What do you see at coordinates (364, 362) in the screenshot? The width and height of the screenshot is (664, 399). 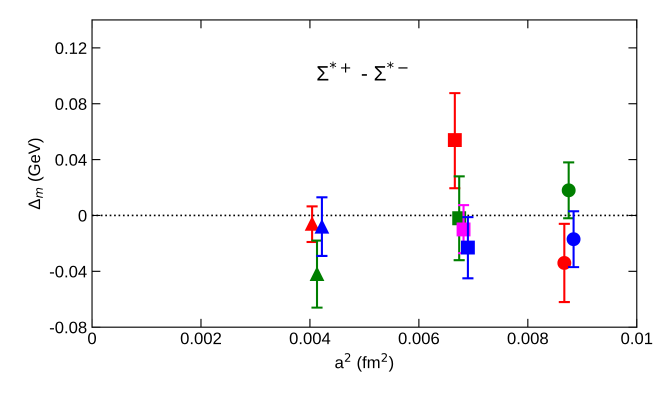 I see `x-axis-title: a$^{2}$ (fm$^{2}$)` at bounding box center [364, 362].